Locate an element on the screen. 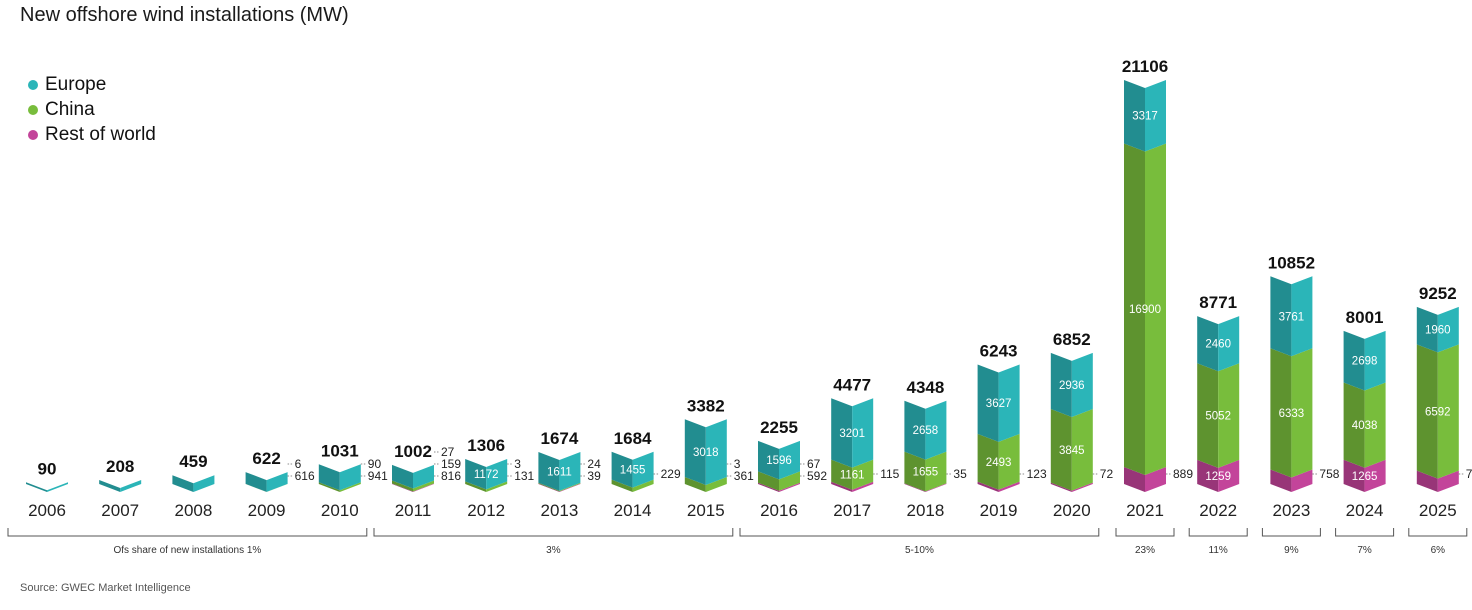 This screenshot has width=1472, height=610. bar-group-2022 is located at coordinates (1218, 404).